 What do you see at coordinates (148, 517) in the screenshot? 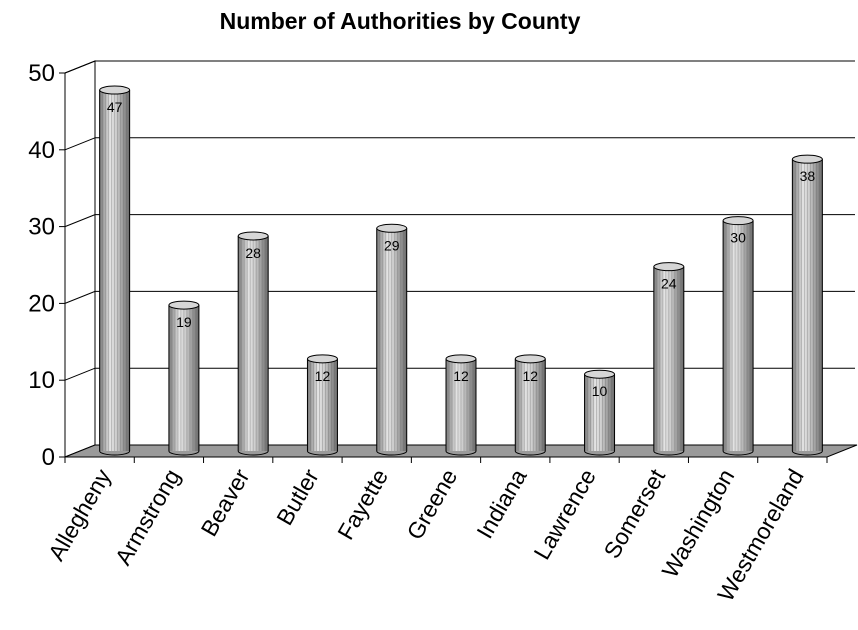
I see `x-tick-label: Armstrong` at bounding box center [148, 517].